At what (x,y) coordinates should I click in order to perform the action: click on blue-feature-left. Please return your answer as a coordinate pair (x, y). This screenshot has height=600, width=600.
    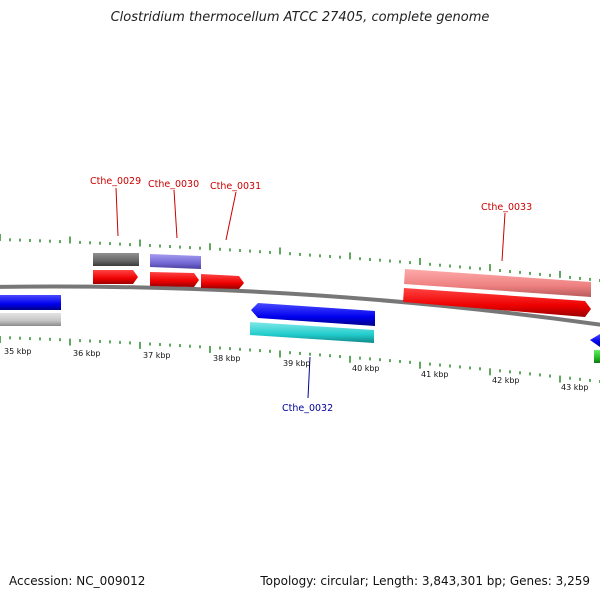
    Looking at the image, I should click on (30, 302).